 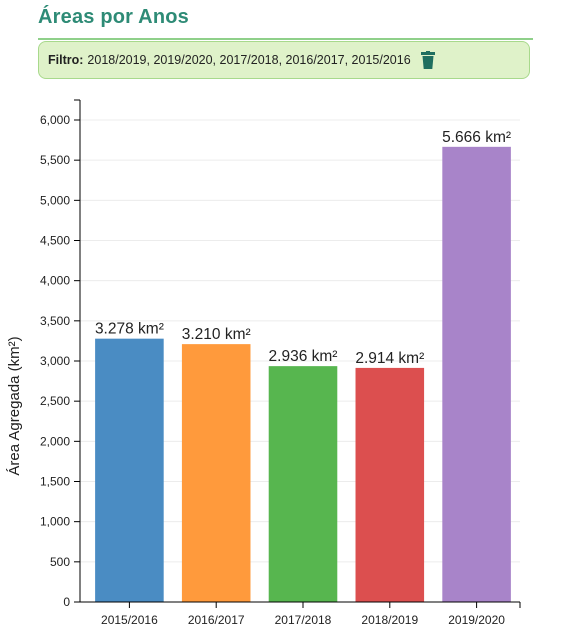 I want to click on bar-value-label: 2.936 km², so click(x=303, y=356).